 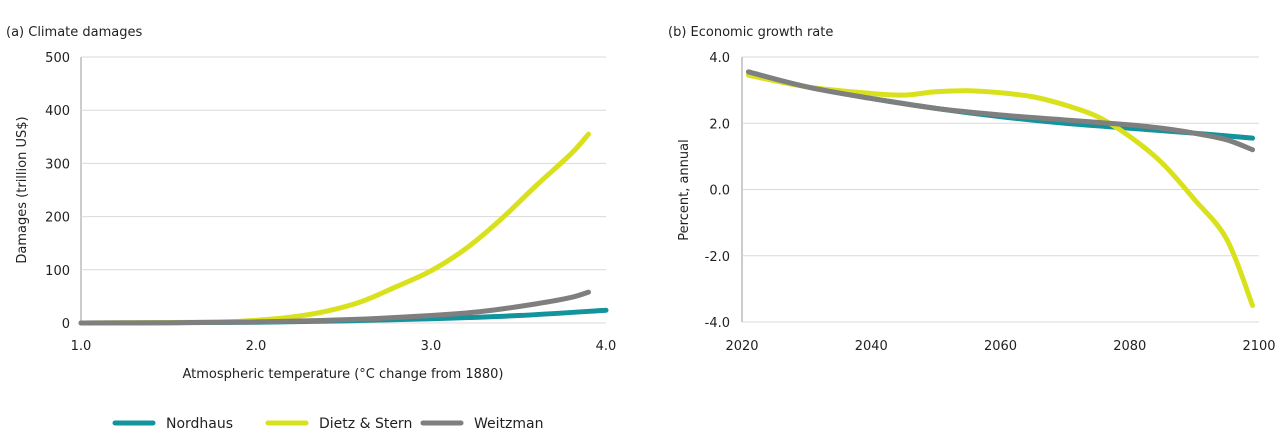 I want to click on panel-a-series-weitzman, so click(x=334, y=307).